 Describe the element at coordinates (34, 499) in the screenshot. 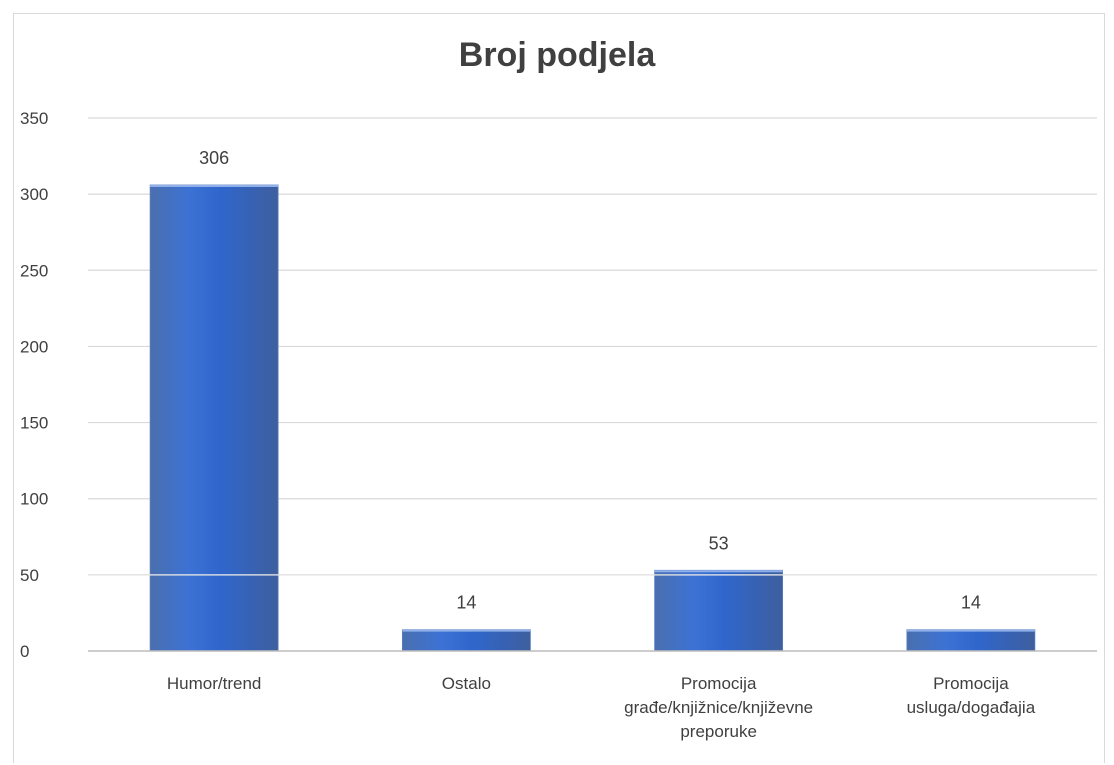

I see `y-tick-label: 100` at that location.